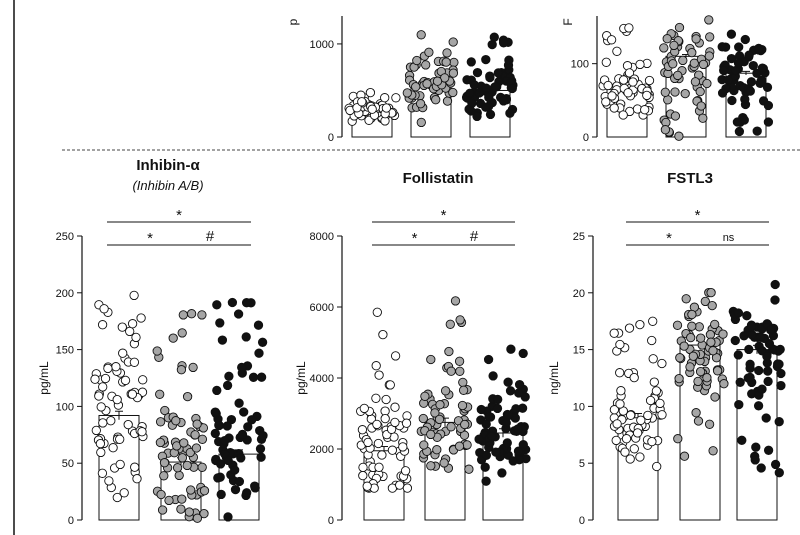  Describe the element at coordinates (44, 378) in the screenshot. I see `y-axis-label-inhibin: pg/mL` at that location.